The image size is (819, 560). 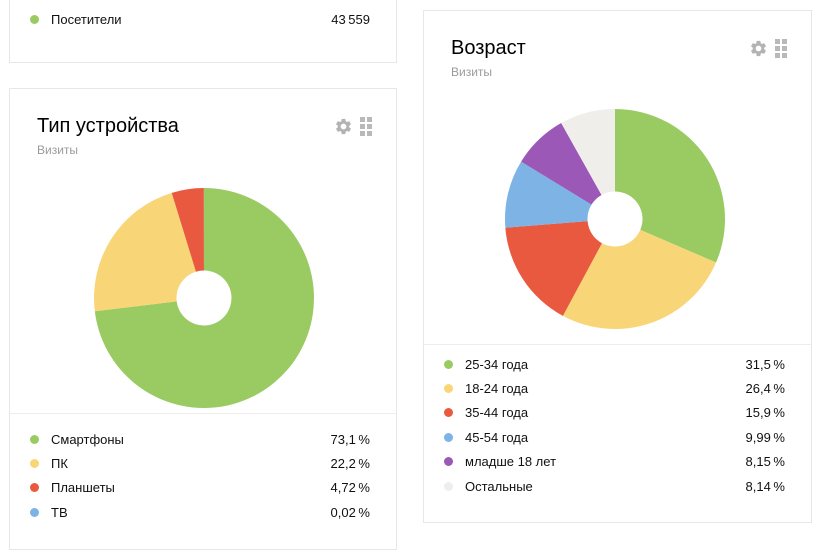 What do you see at coordinates (200, 463) in the screenshot?
I see `legend-row: ПК 22,2 %` at bounding box center [200, 463].